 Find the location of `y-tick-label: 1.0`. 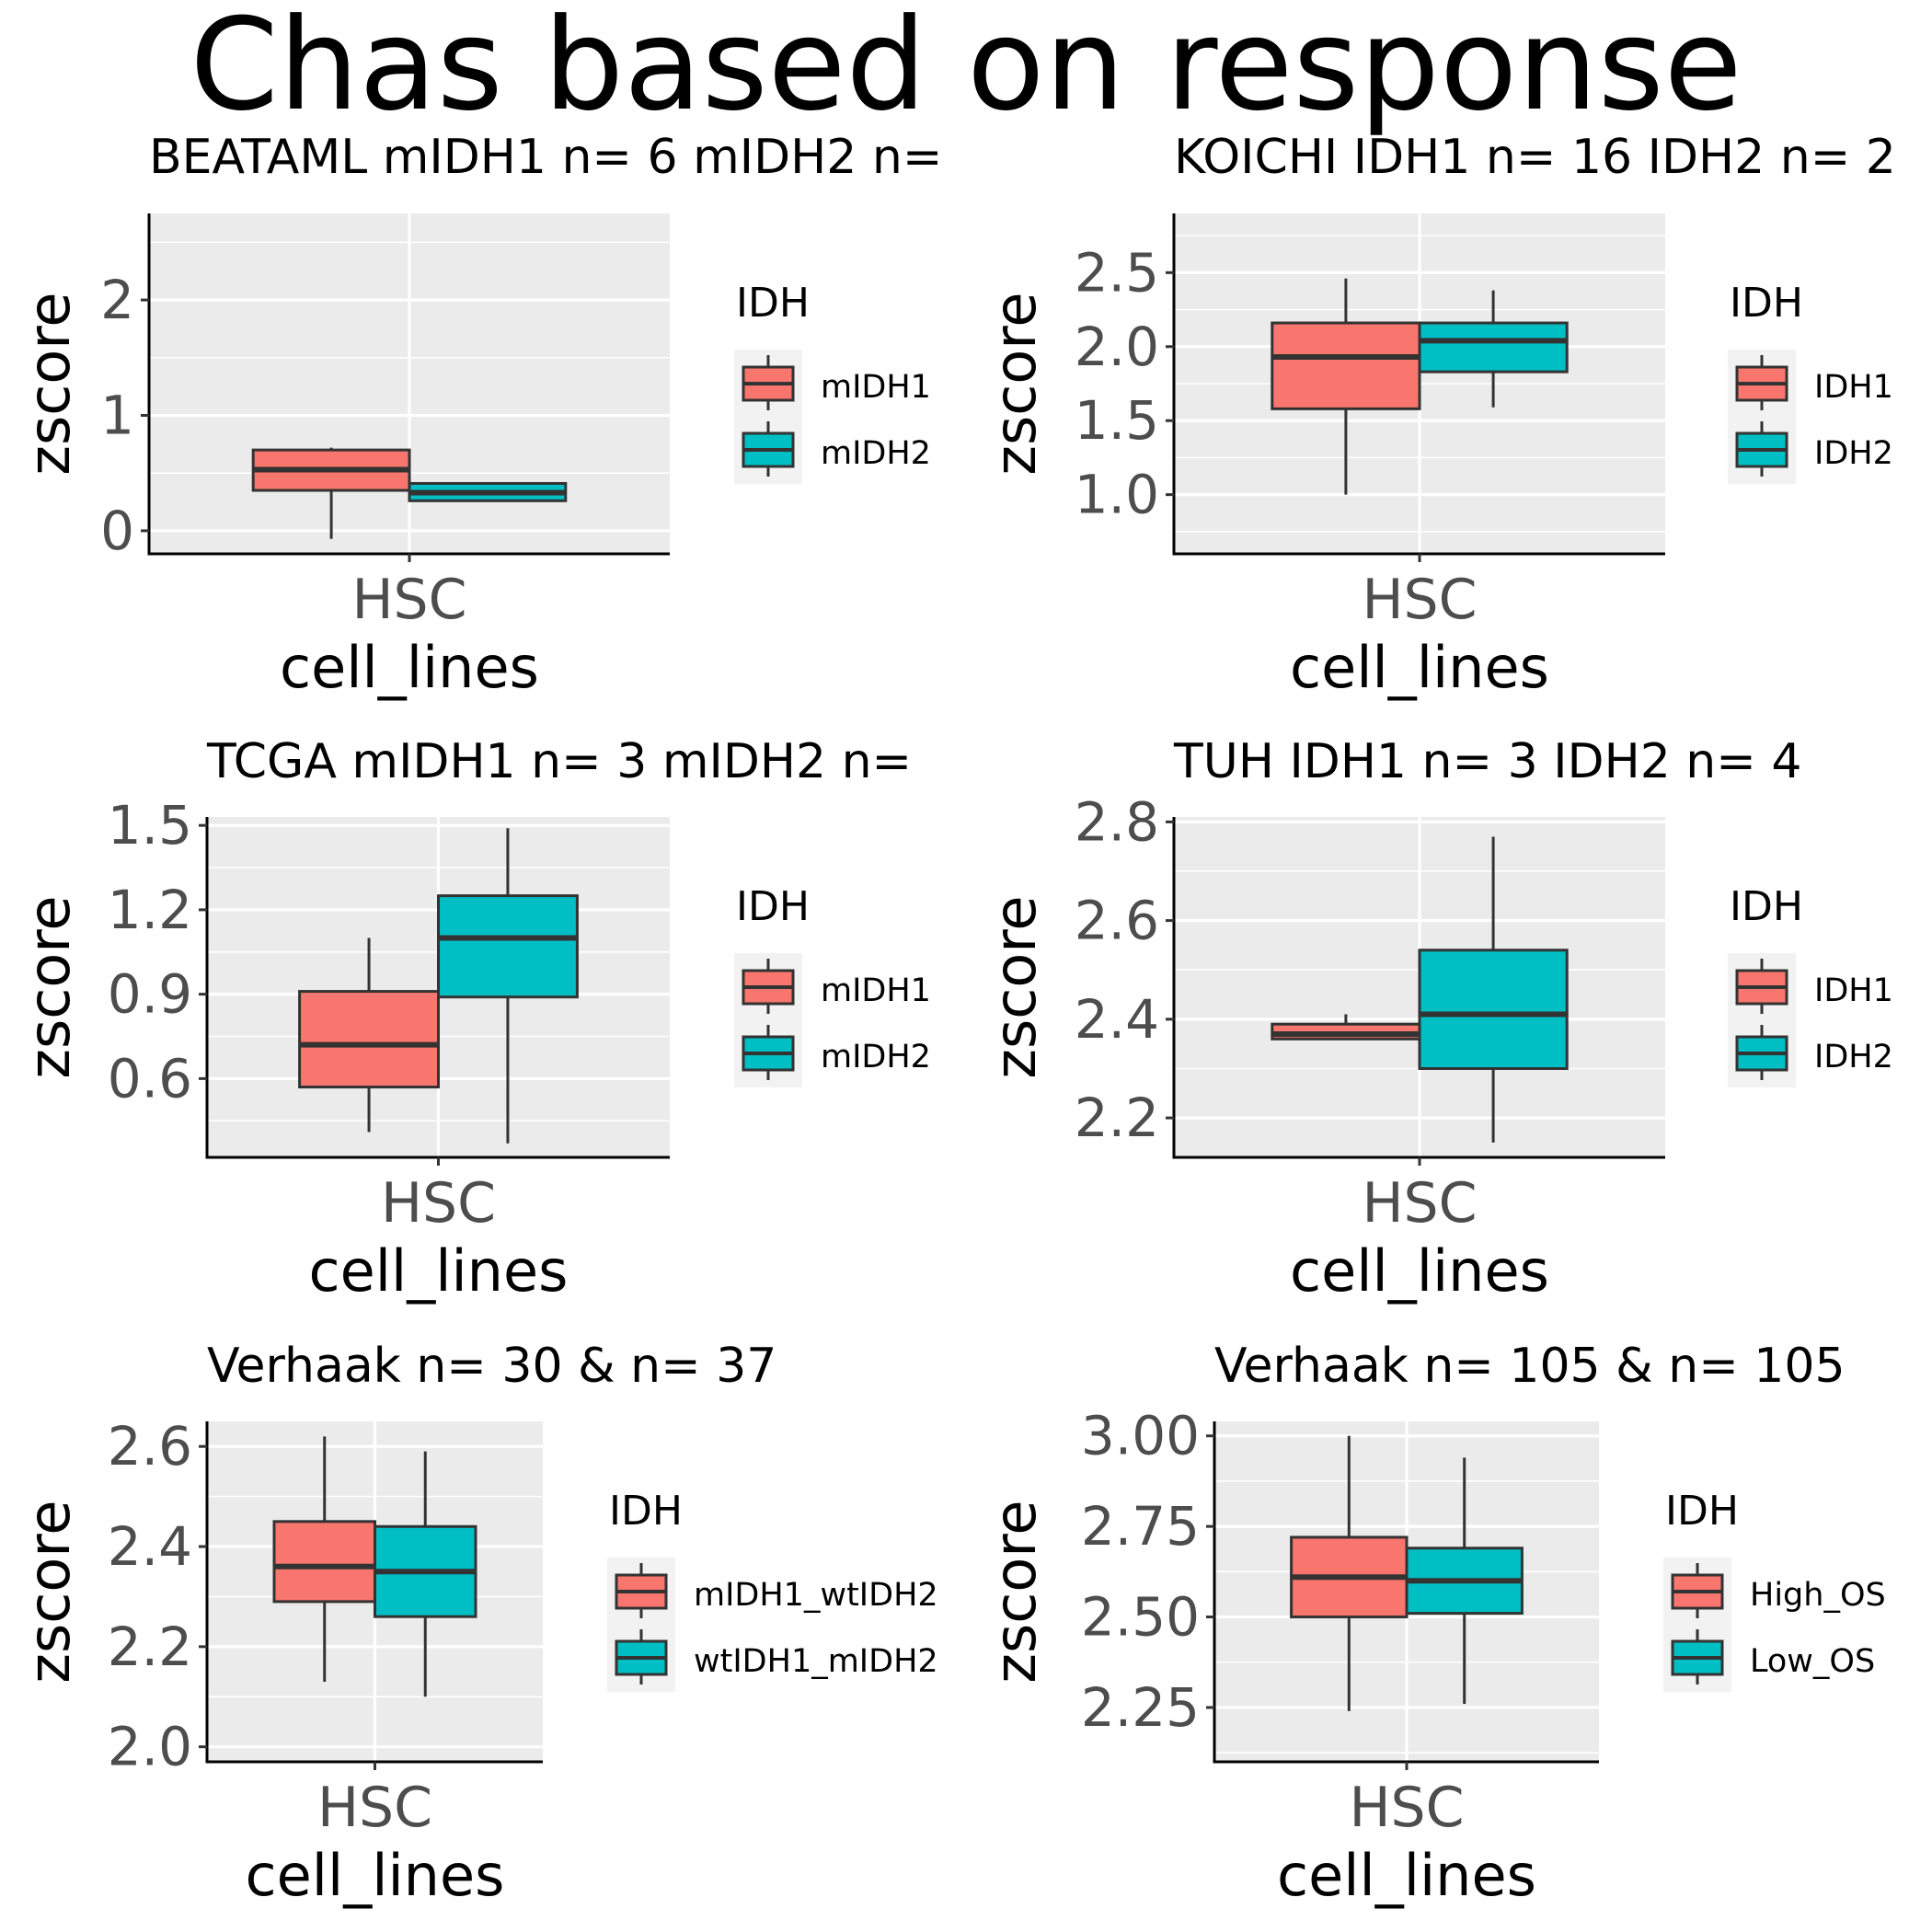

y-tick-label: 1.0 is located at coordinates (1117, 495).